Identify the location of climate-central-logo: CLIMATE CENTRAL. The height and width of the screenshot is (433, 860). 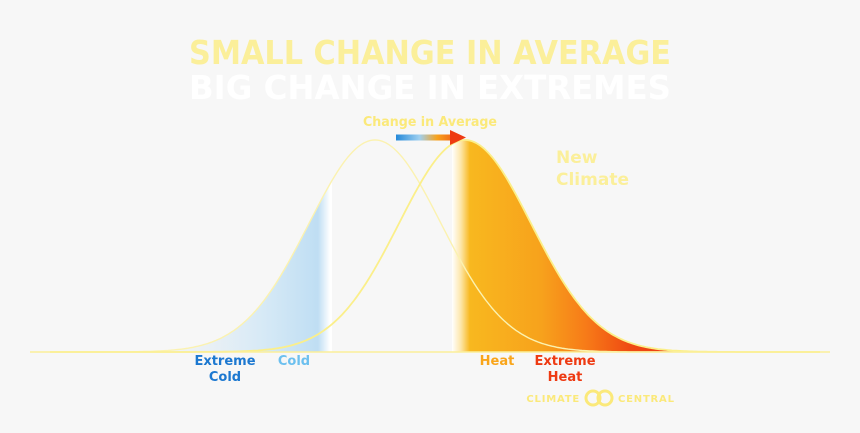
(600, 398).